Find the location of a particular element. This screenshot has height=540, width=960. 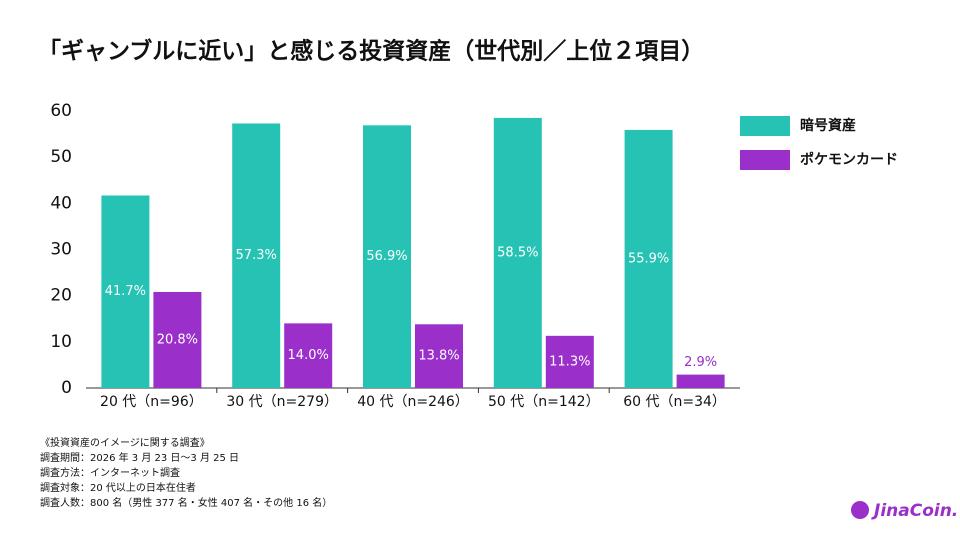

logo-text: JinaCoin. is located at coordinates (914, 511).